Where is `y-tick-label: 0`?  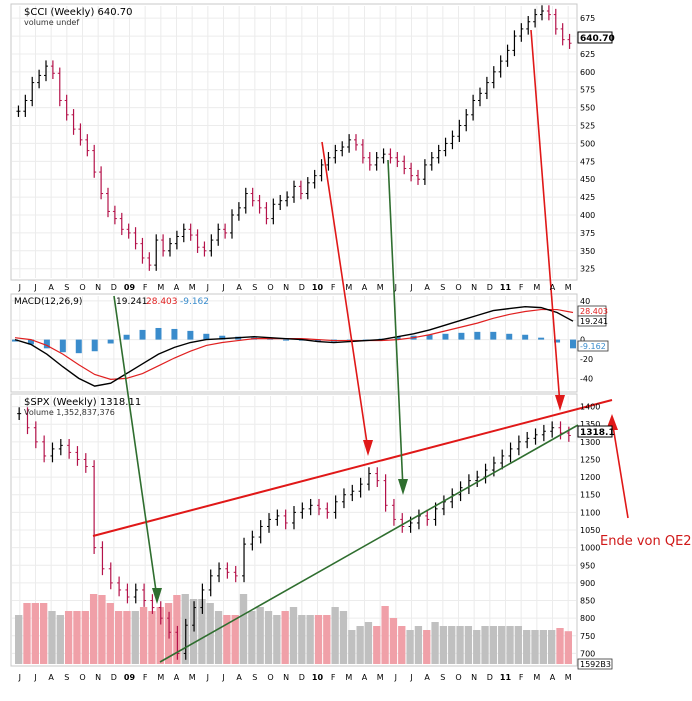
y-tick-label: 0 is located at coordinates (582, 340).